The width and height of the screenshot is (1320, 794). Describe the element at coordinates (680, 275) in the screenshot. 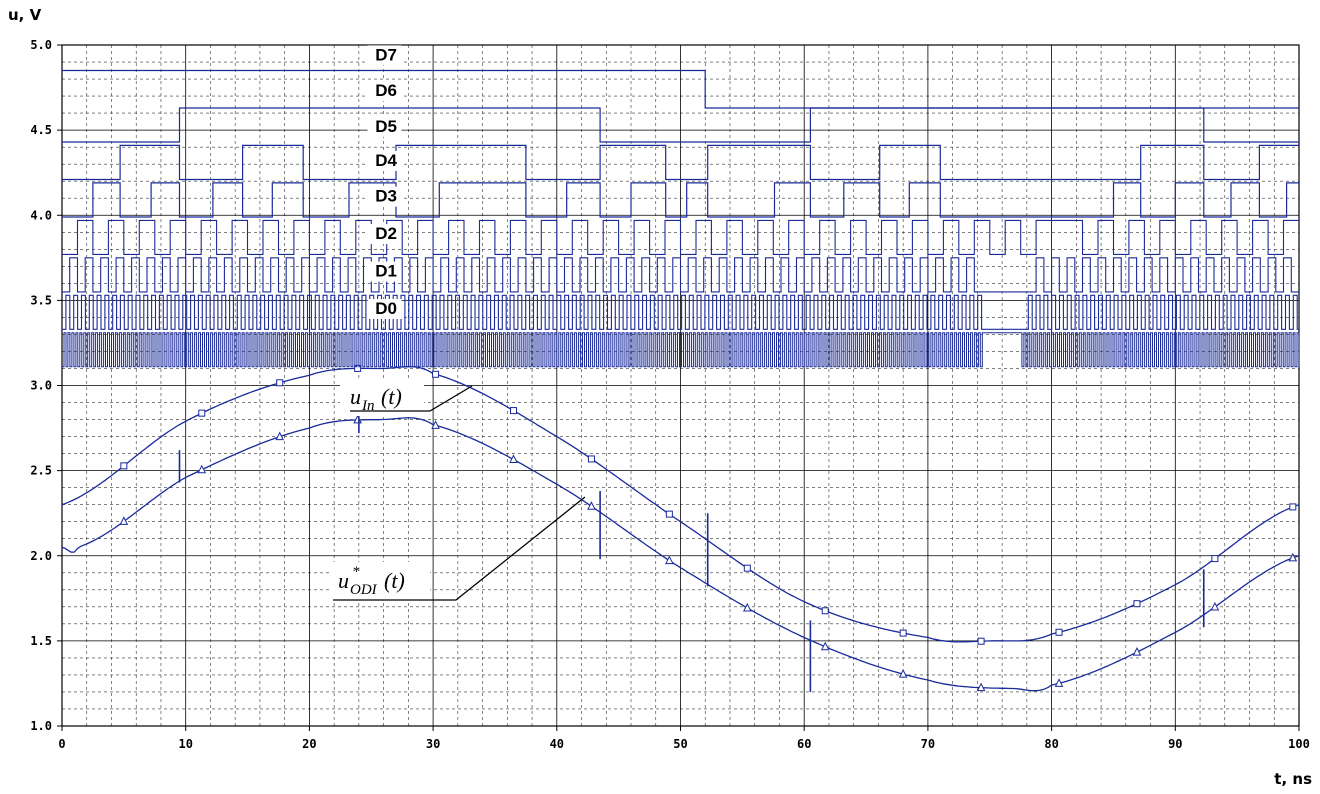

I see `trace-d2` at that location.